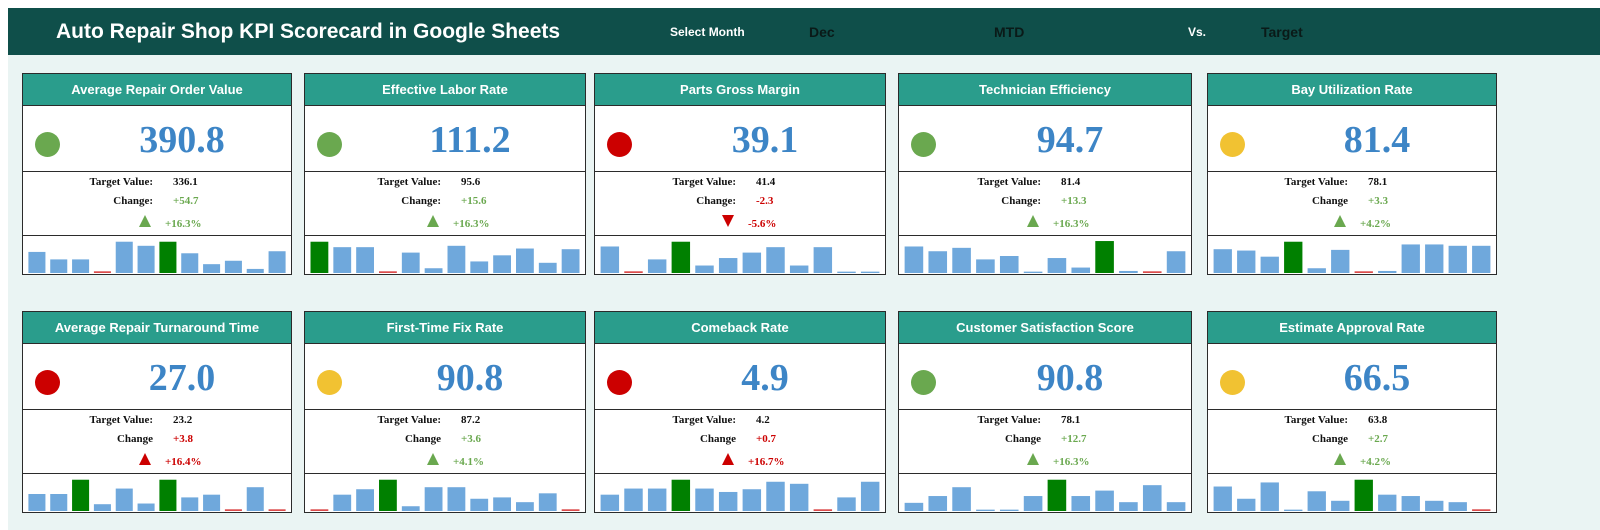 This screenshot has height=530, width=1600. What do you see at coordinates (445, 139) in the screenshot?
I see `kpi-main: 111.2` at bounding box center [445, 139].